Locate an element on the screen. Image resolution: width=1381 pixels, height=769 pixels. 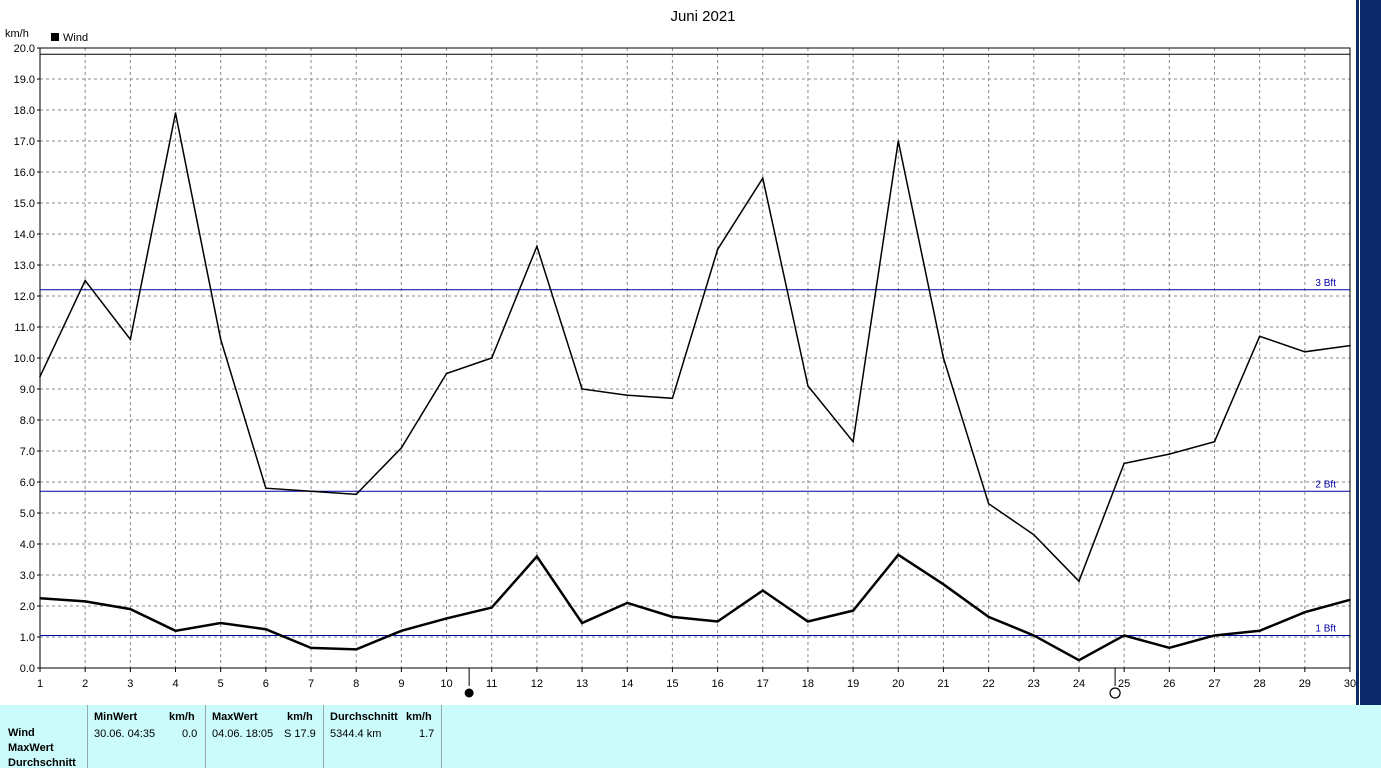
x-tick-label: 19 is located at coordinates (853, 684).